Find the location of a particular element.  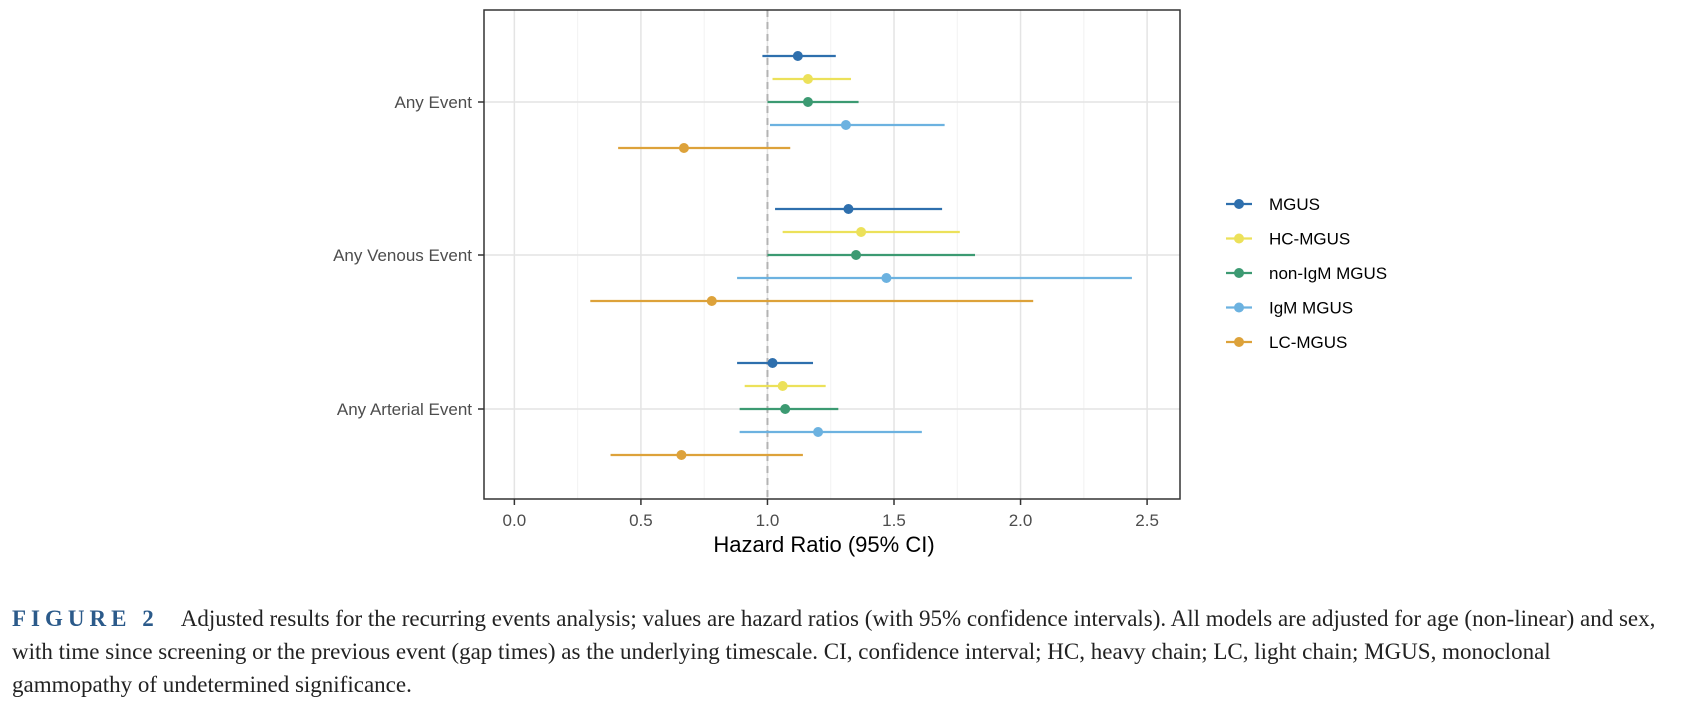

y-tick-label: Any Venous Event is located at coordinates (402, 255).